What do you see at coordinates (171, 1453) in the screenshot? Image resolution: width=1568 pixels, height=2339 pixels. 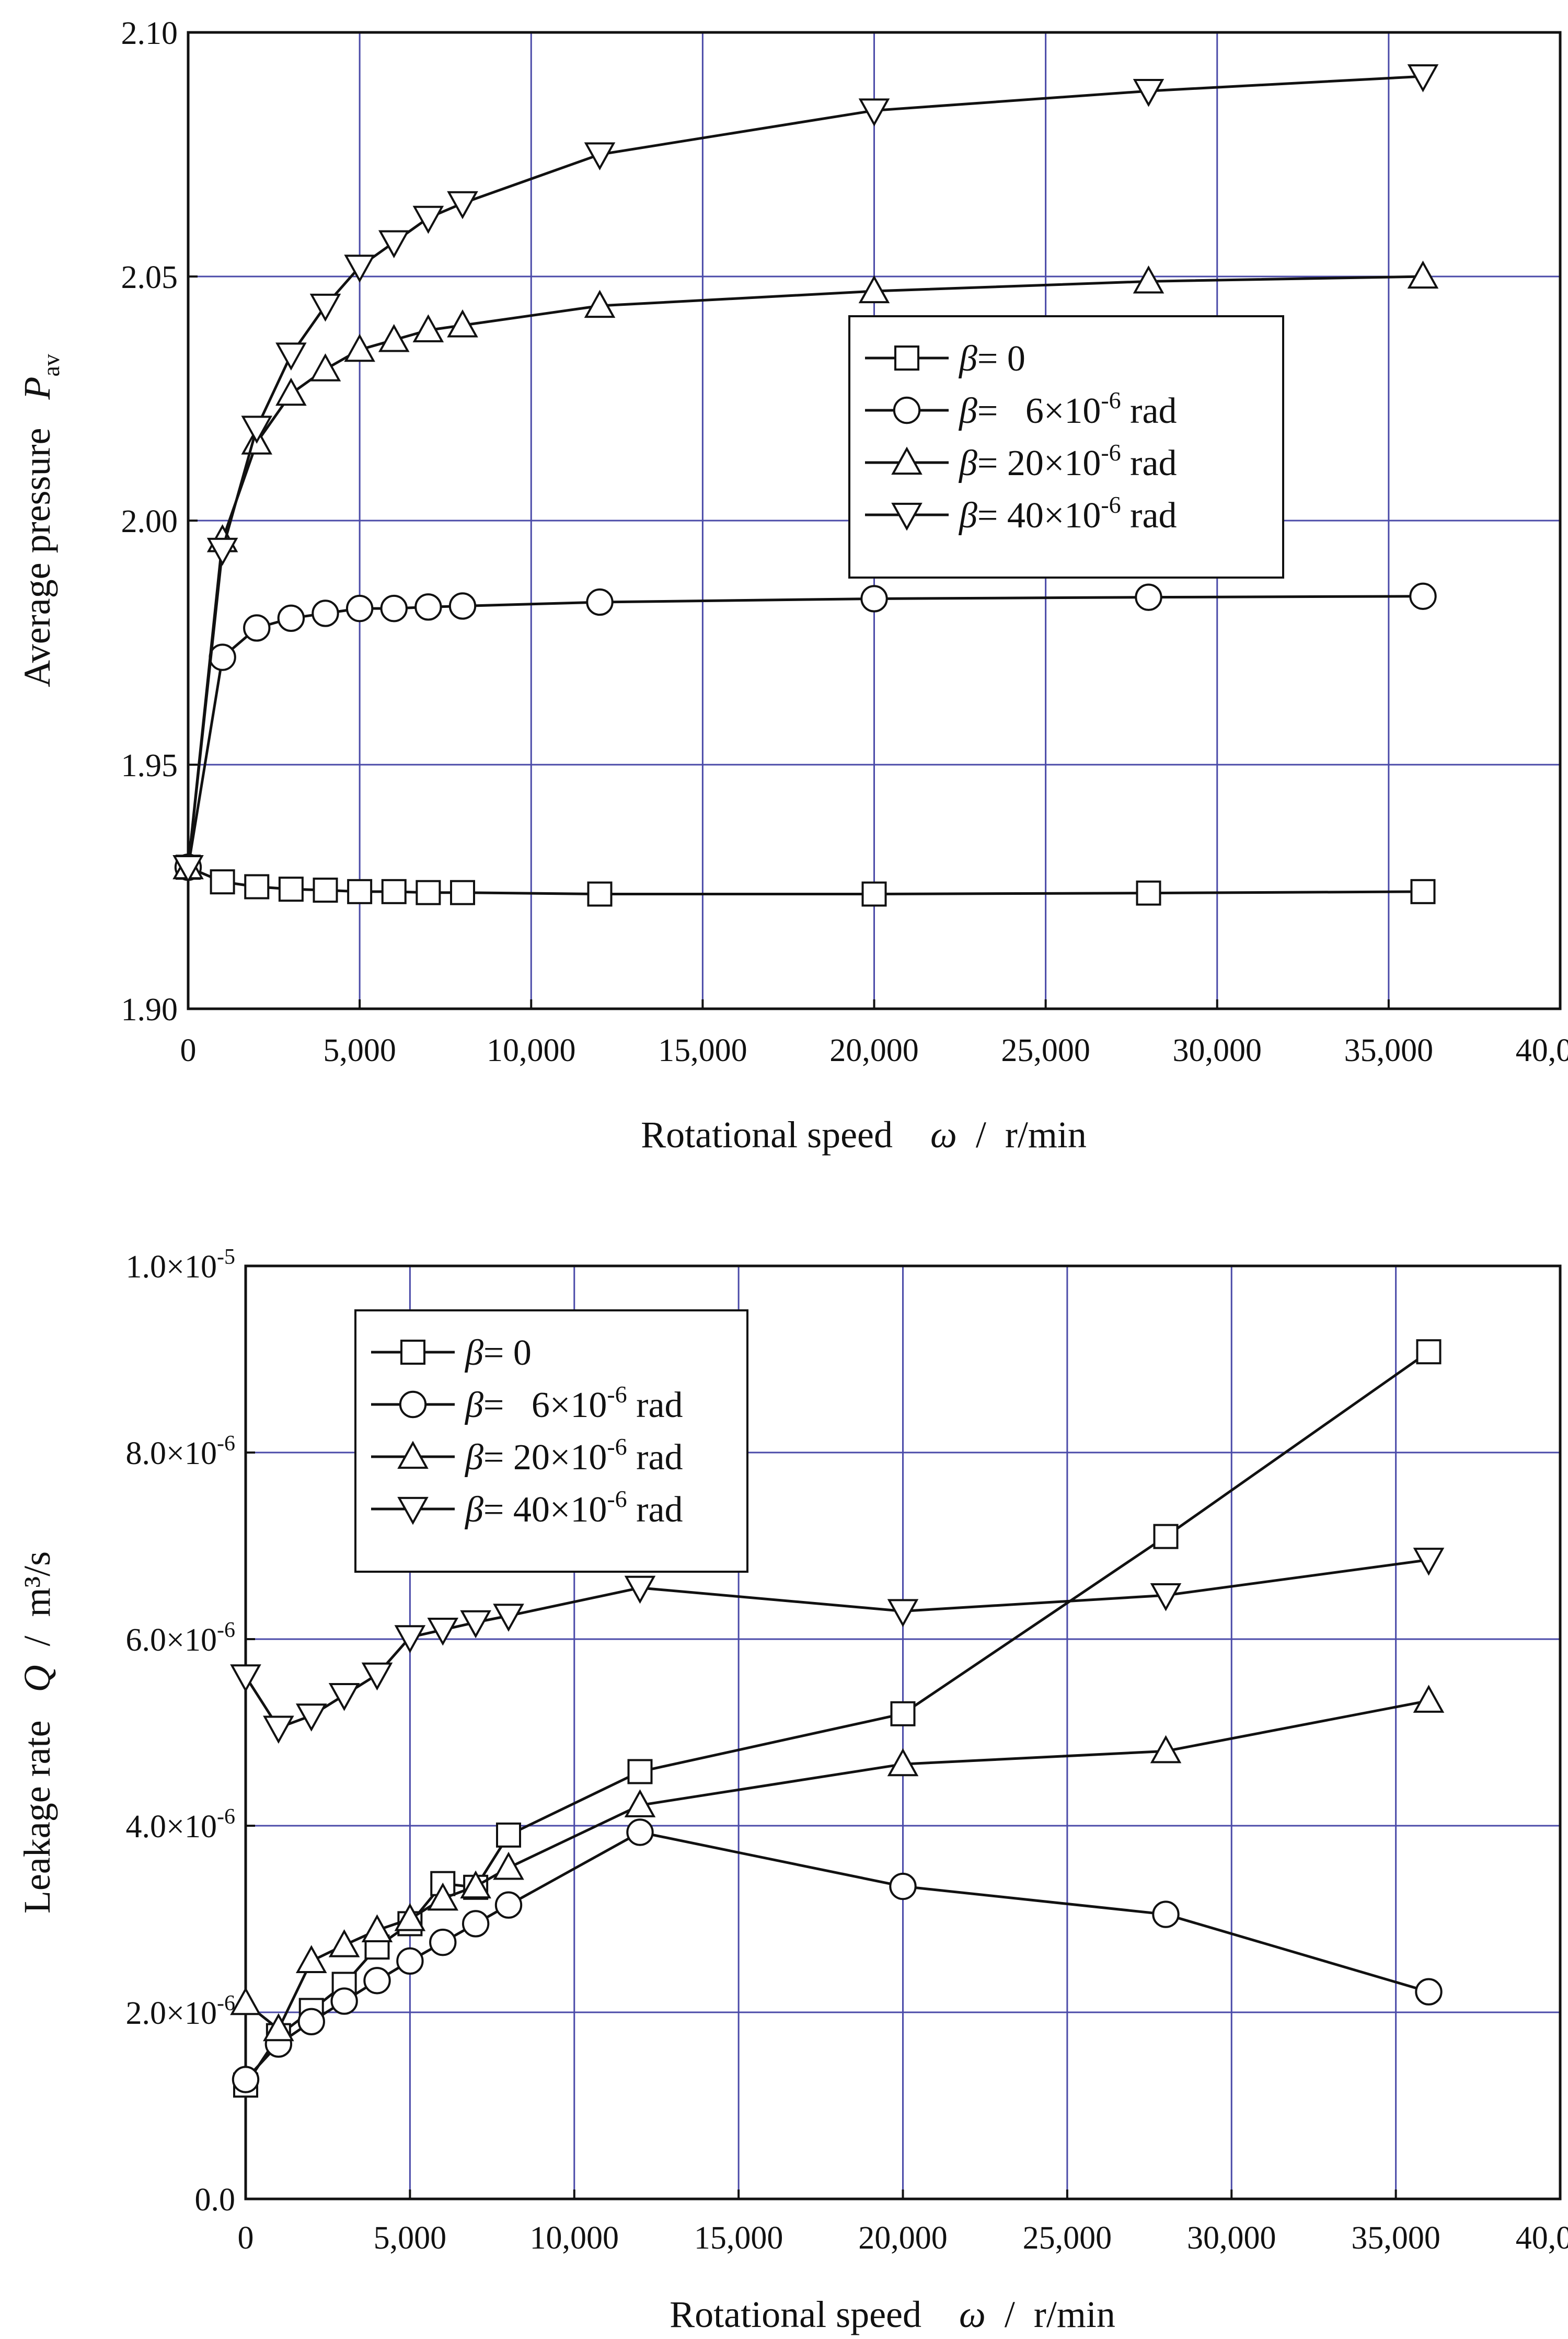 I see `tick-mantissa: 8.0×10` at bounding box center [171, 1453].